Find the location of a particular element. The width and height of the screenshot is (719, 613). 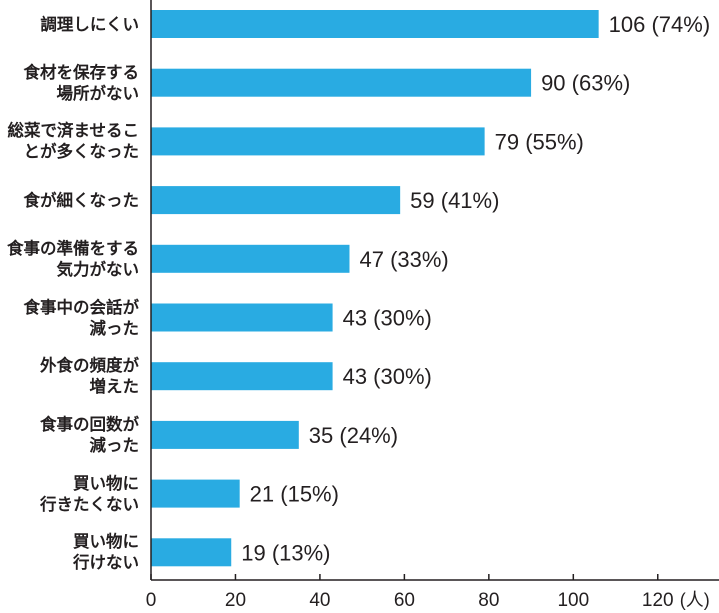

x-tick-label-80: 80 is located at coordinates (488, 600).